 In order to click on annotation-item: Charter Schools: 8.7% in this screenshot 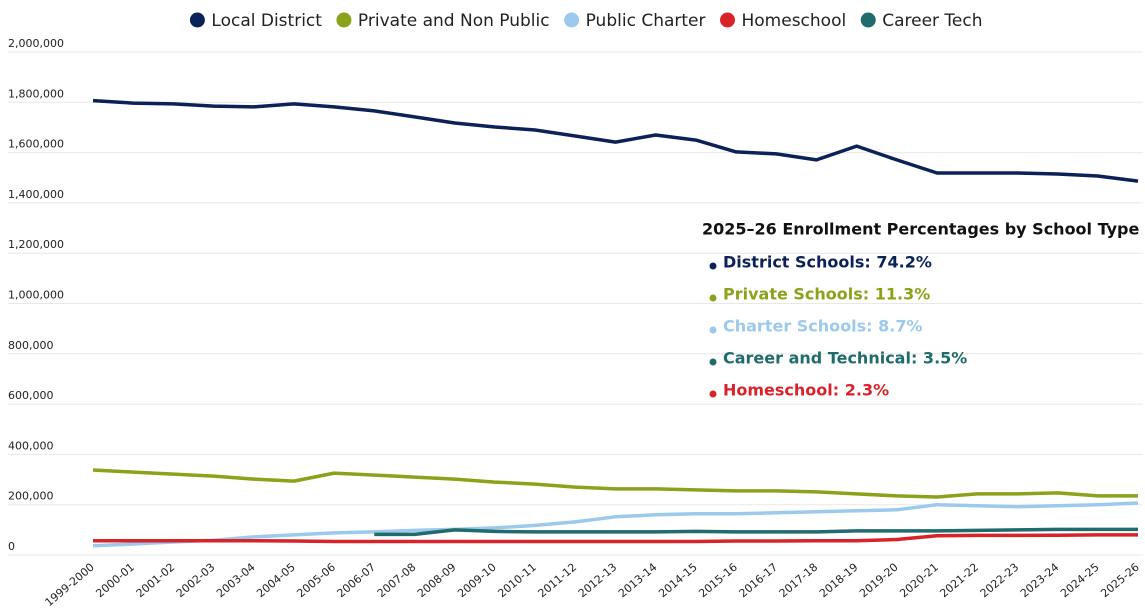, I will do `click(823, 326)`.